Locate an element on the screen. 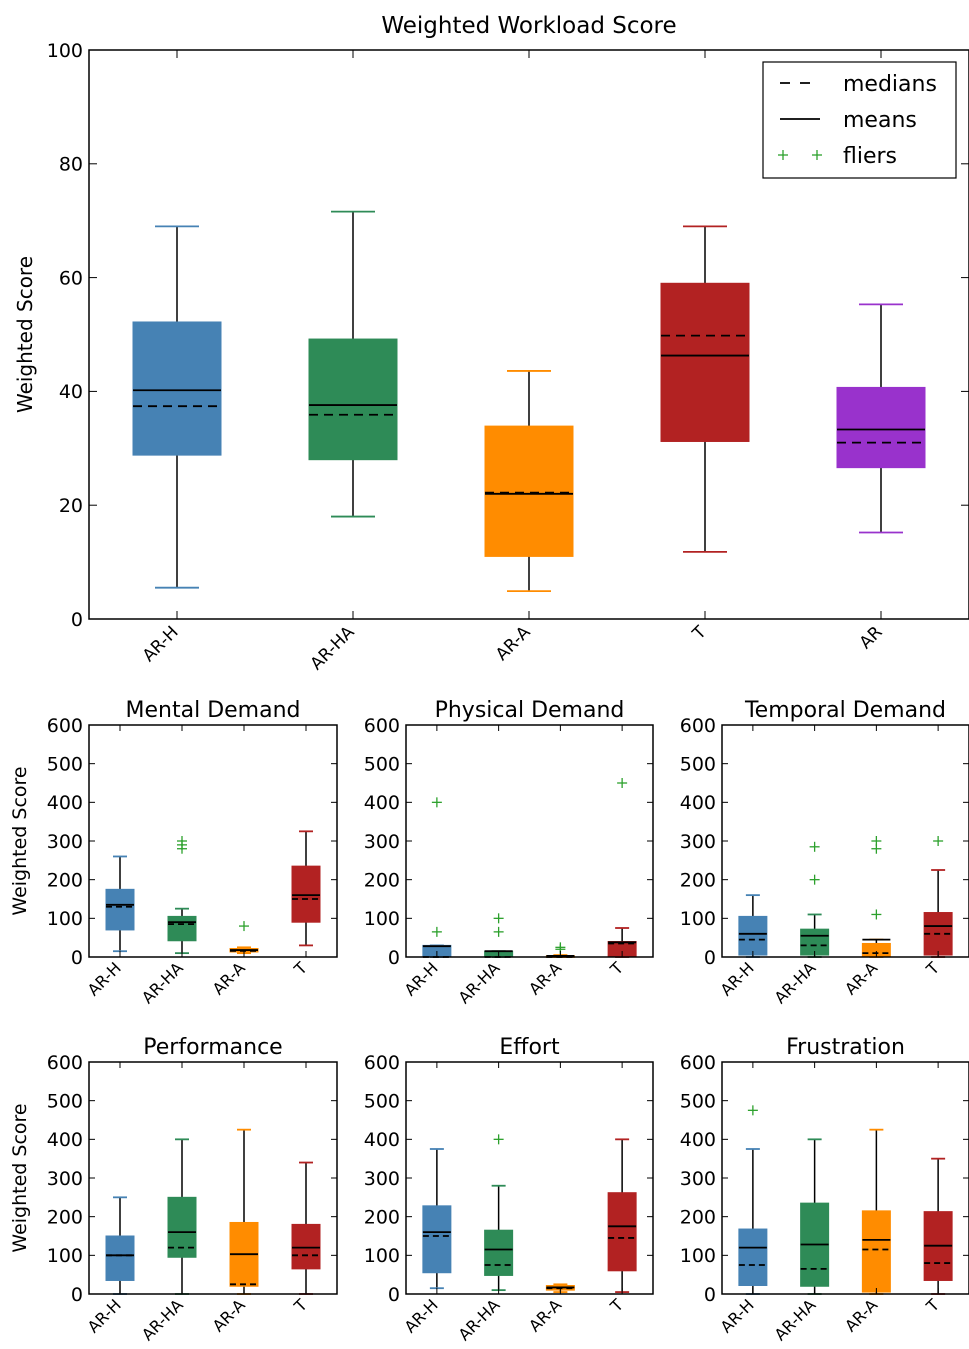  y-tick-label: 40 is located at coordinates (71, 392).